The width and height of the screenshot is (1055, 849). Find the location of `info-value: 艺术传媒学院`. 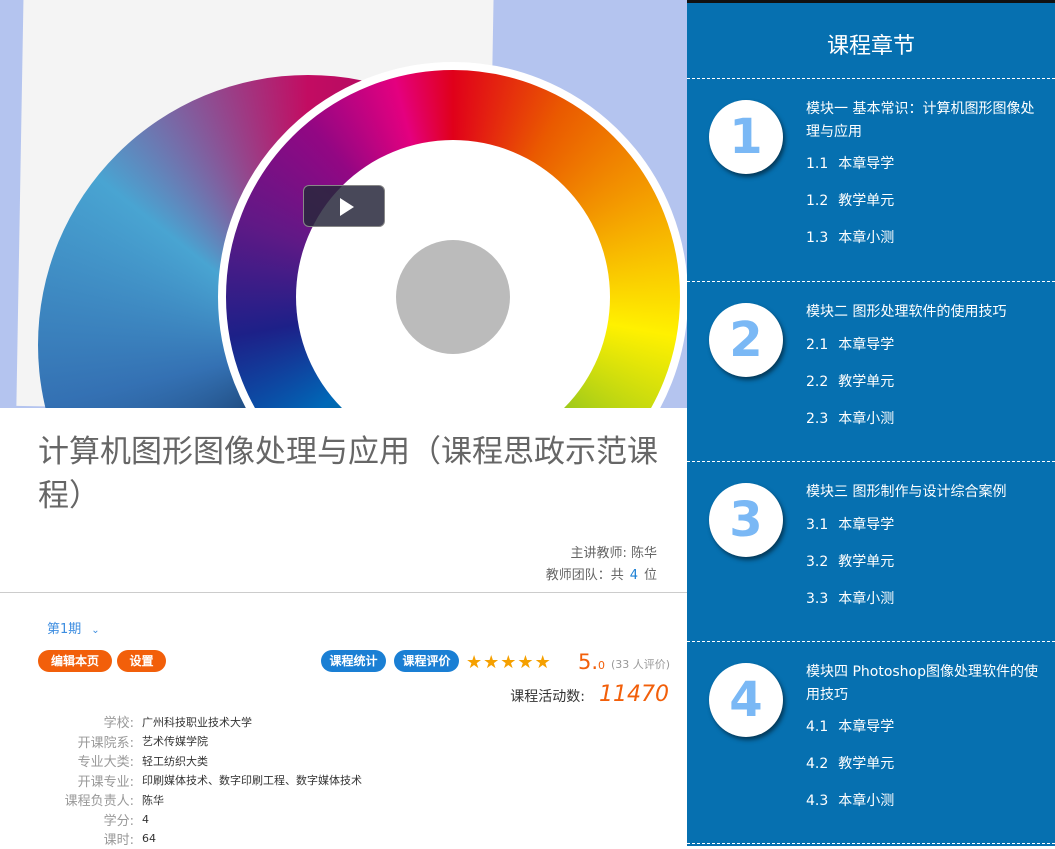

info-value: 艺术传媒学院 is located at coordinates (175, 742).